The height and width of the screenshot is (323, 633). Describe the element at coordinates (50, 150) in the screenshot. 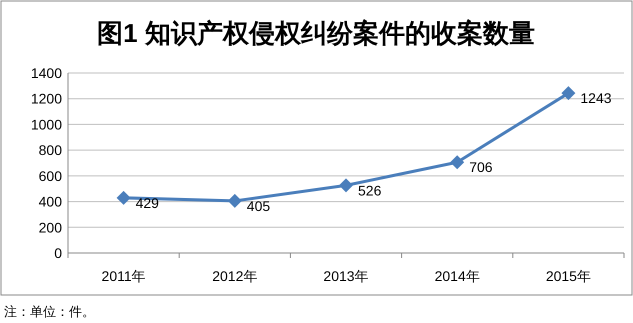

I see `y-tick-label: 800` at that location.